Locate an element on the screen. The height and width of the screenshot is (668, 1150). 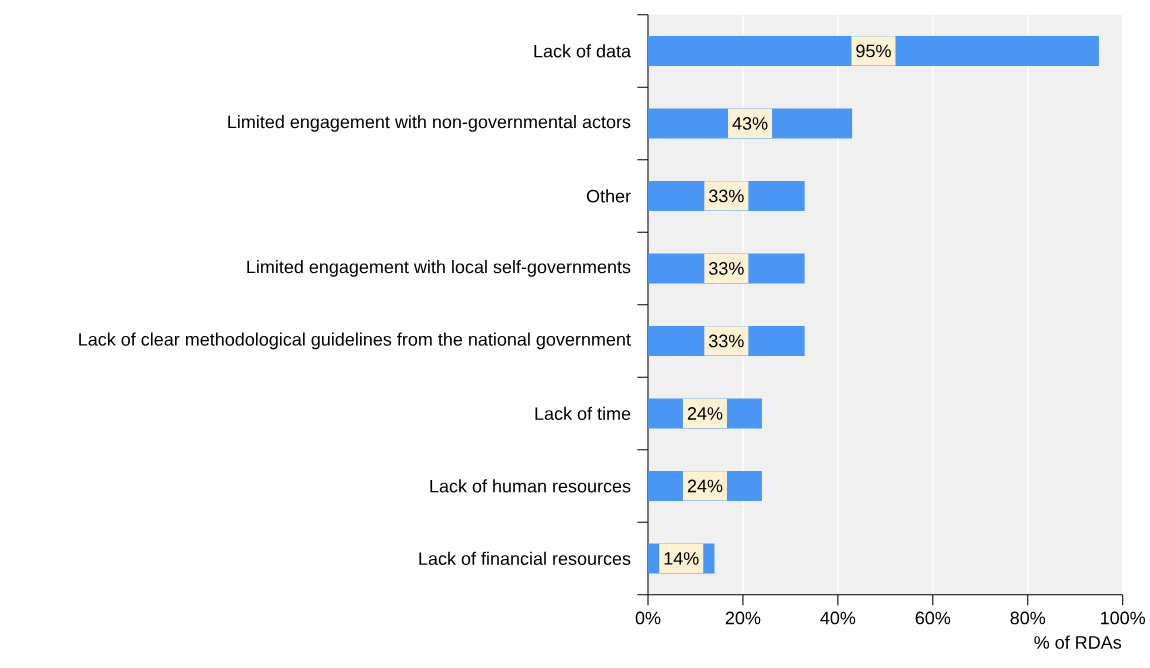
y-tick-label: Lack of human resources is located at coordinates (530, 486).